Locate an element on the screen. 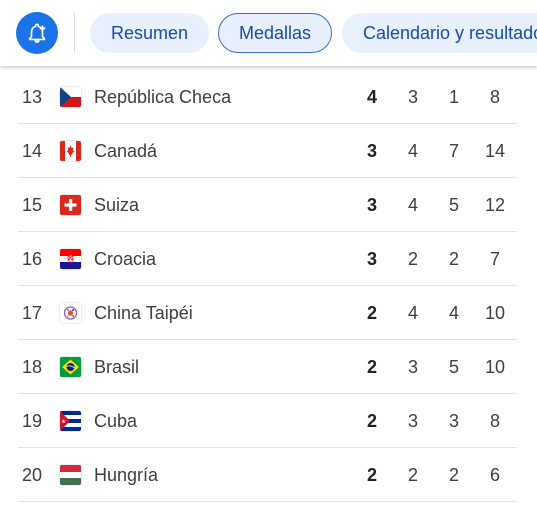  table-row: 15 Suiza 3 4 5 12 is located at coordinates (268, 205).